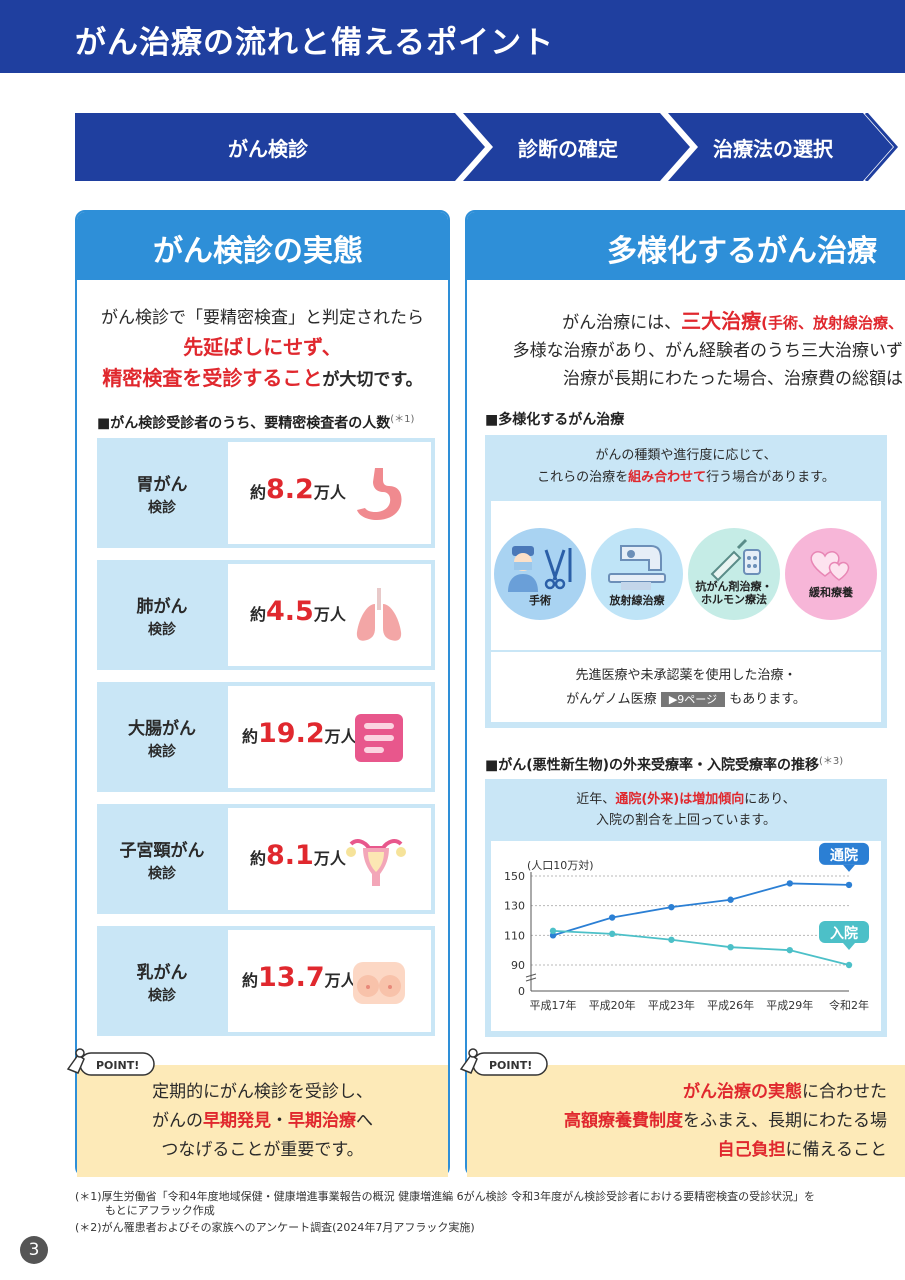 The height and width of the screenshot is (1280, 905). What do you see at coordinates (487, 147) in the screenshot?
I see `step-arrows-graphic` at bounding box center [487, 147].